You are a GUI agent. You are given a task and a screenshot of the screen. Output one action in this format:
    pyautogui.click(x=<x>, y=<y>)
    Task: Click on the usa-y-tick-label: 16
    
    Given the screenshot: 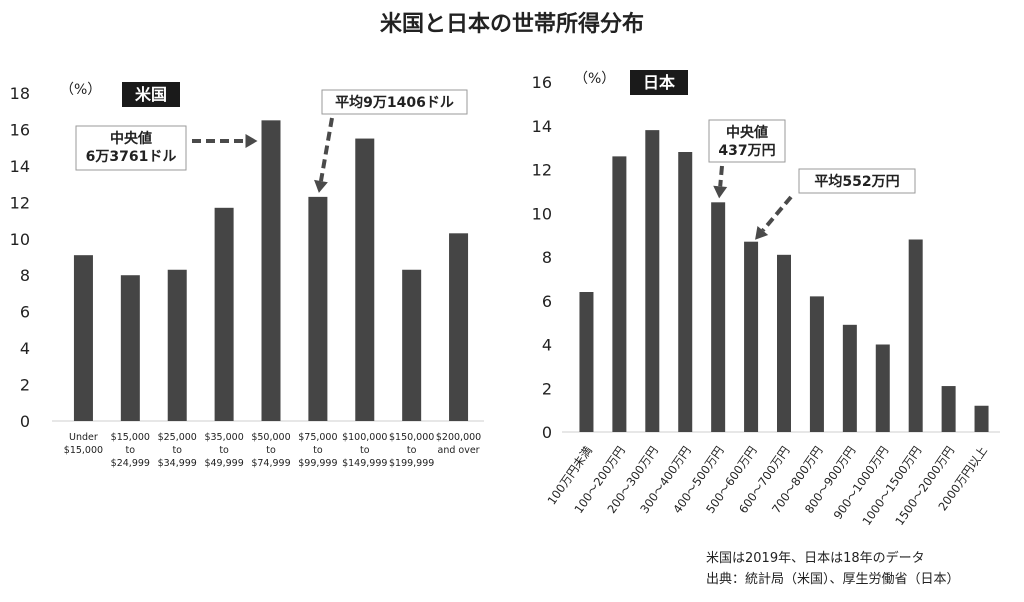 What is the action you would take?
    pyautogui.click(x=20, y=129)
    